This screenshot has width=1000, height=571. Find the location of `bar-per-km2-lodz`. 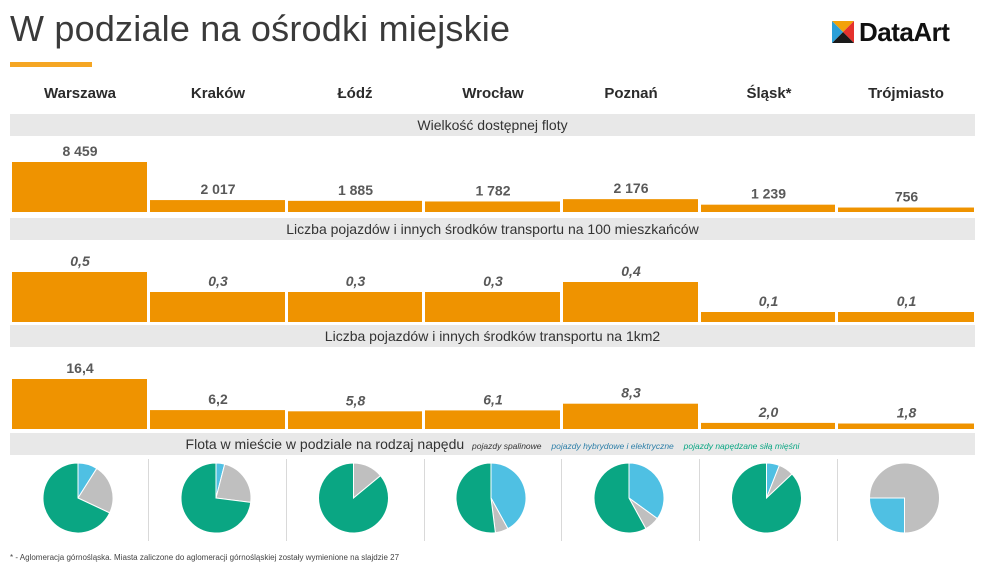

bar-per-km2-lodz is located at coordinates (355, 420).